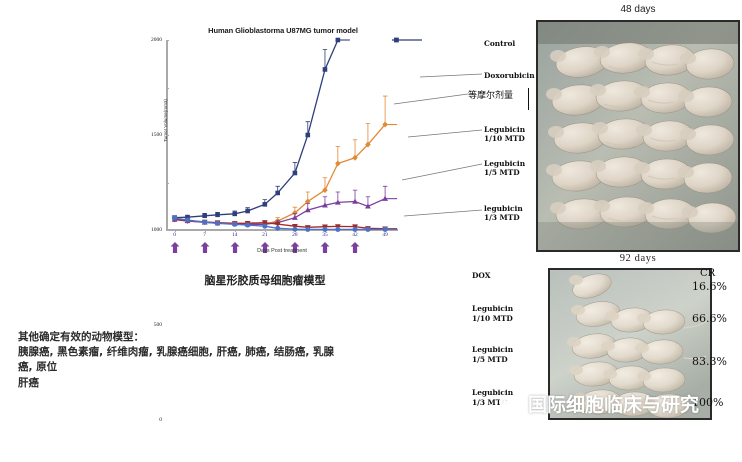 The height and width of the screenshot is (462, 742). Describe the element at coordinates (503, 213) in the screenshot. I see `legend-label-legubicin-1-3-mtd: legubicin 1/3 MTD` at that location.